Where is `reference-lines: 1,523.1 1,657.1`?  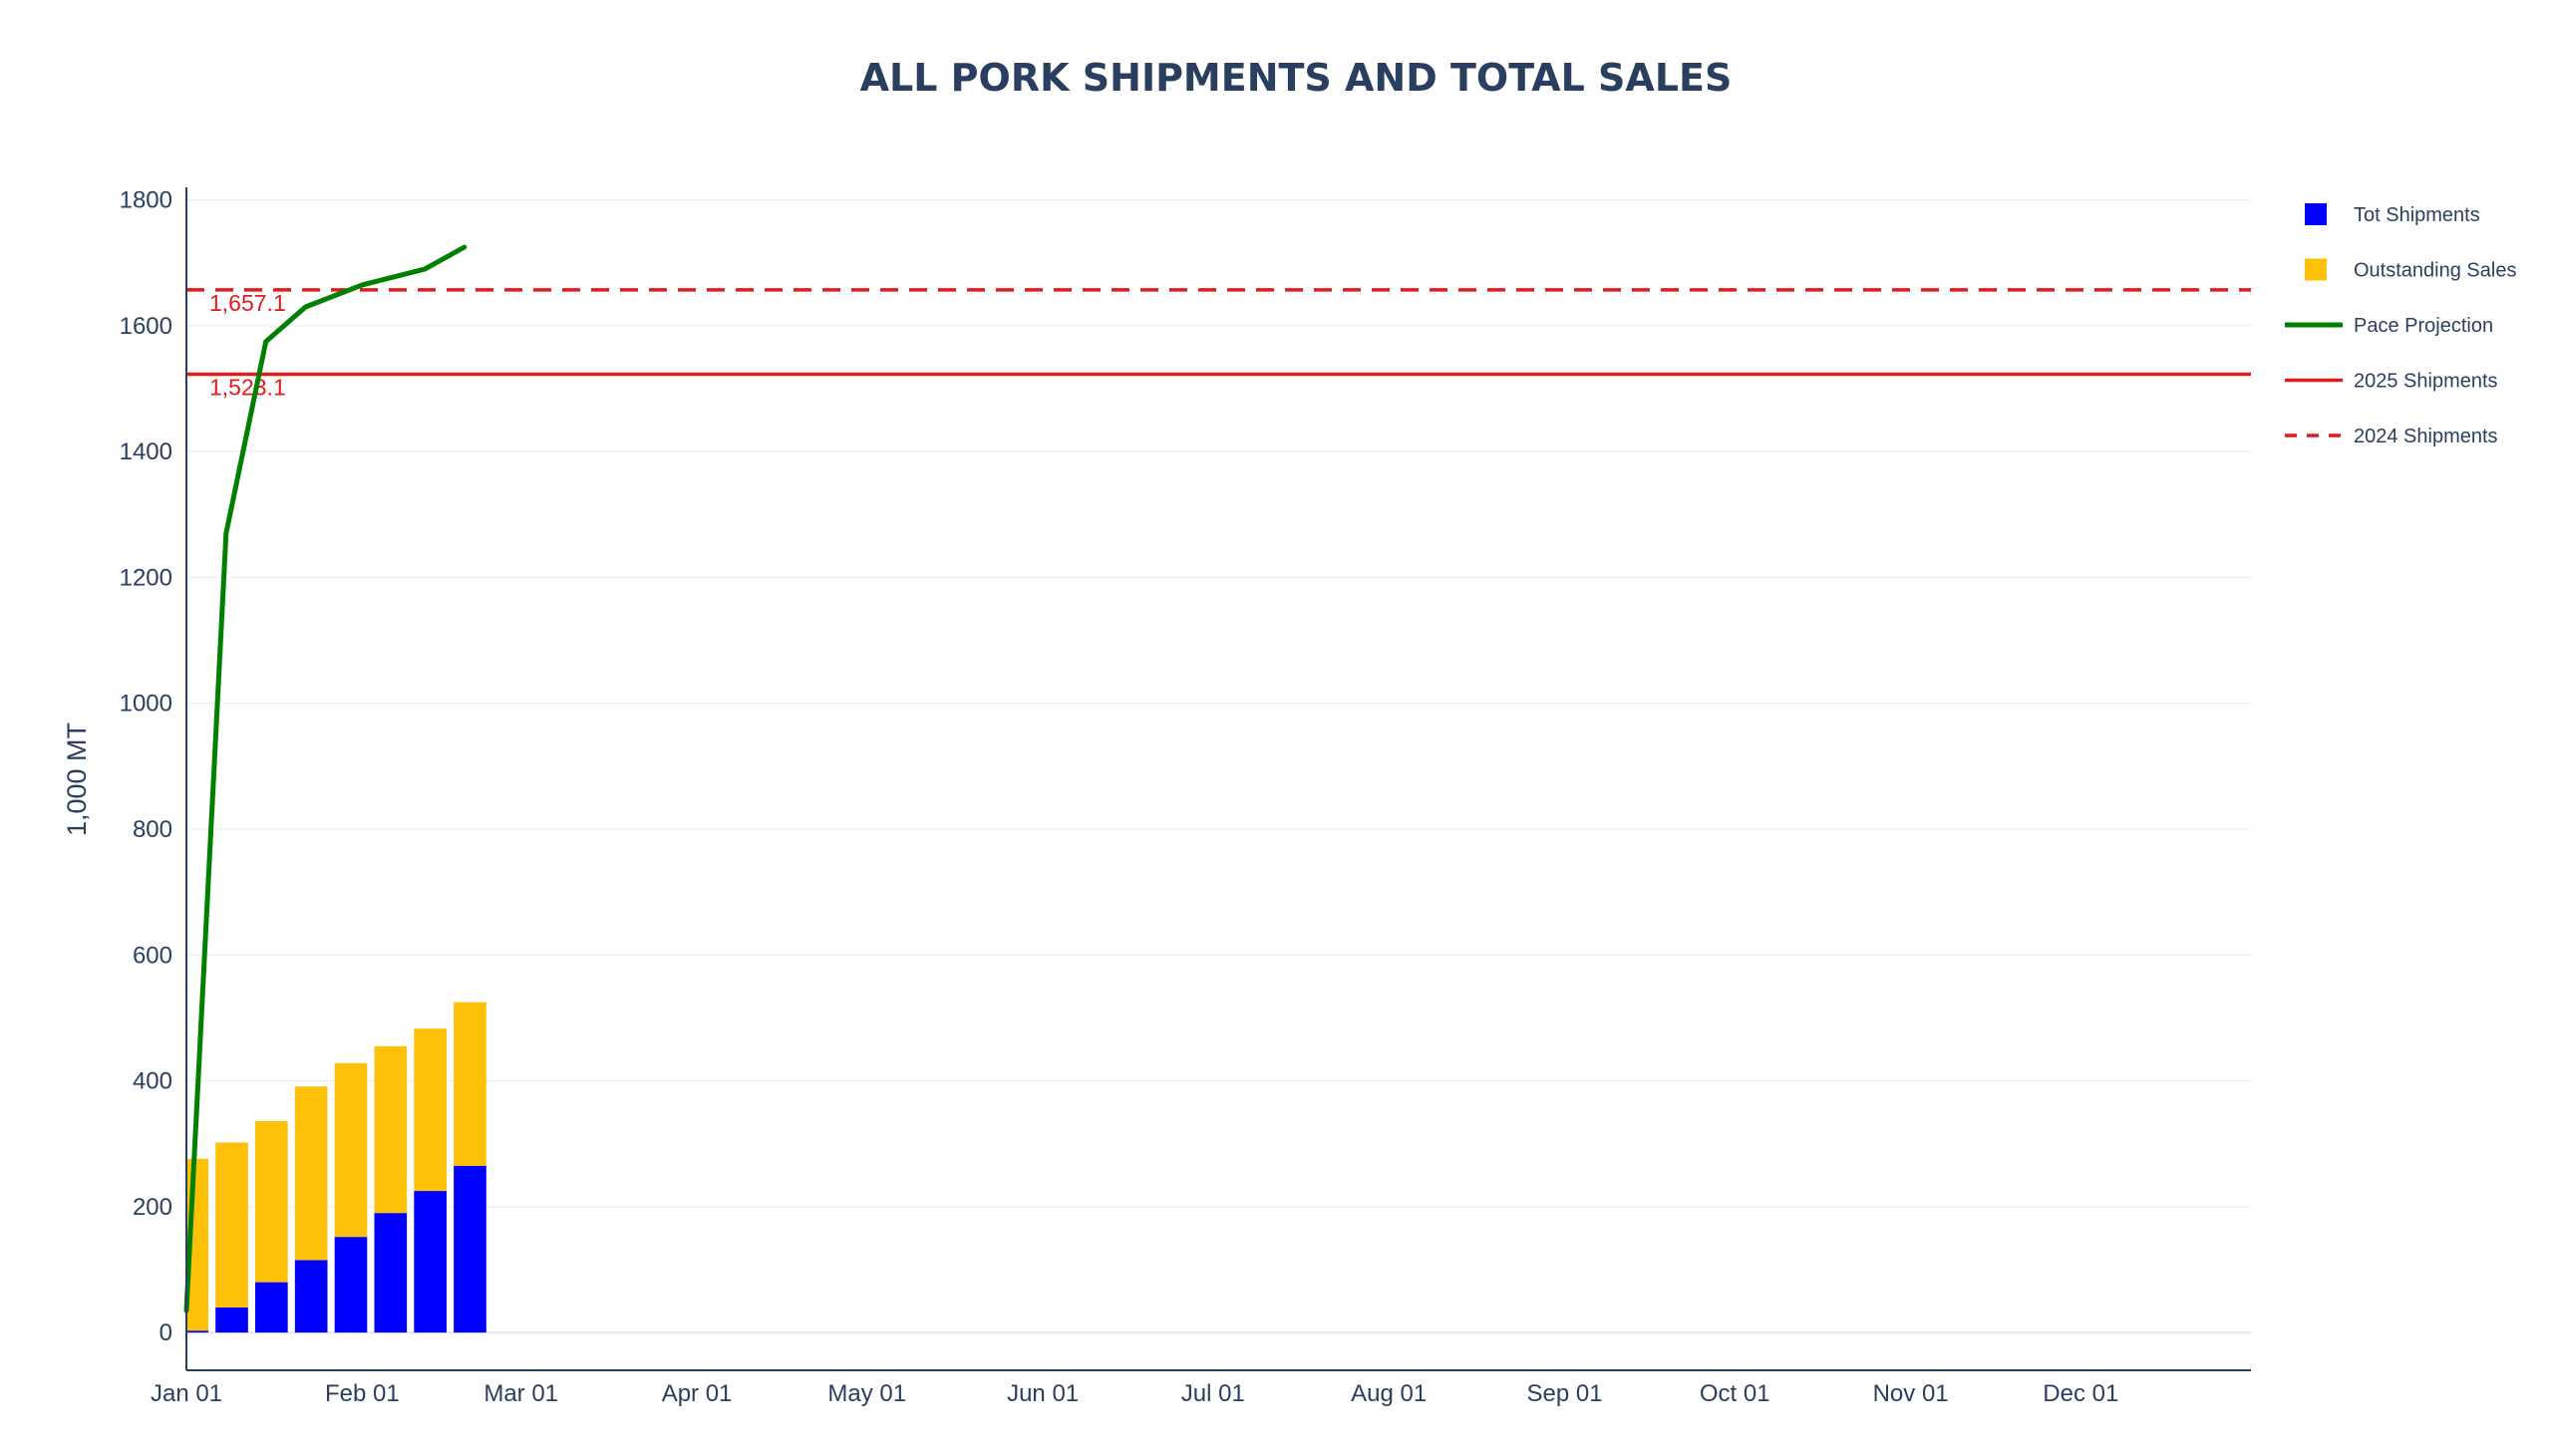 reference-lines: 1,523.1 1,657.1 is located at coordinates (1218, 344).